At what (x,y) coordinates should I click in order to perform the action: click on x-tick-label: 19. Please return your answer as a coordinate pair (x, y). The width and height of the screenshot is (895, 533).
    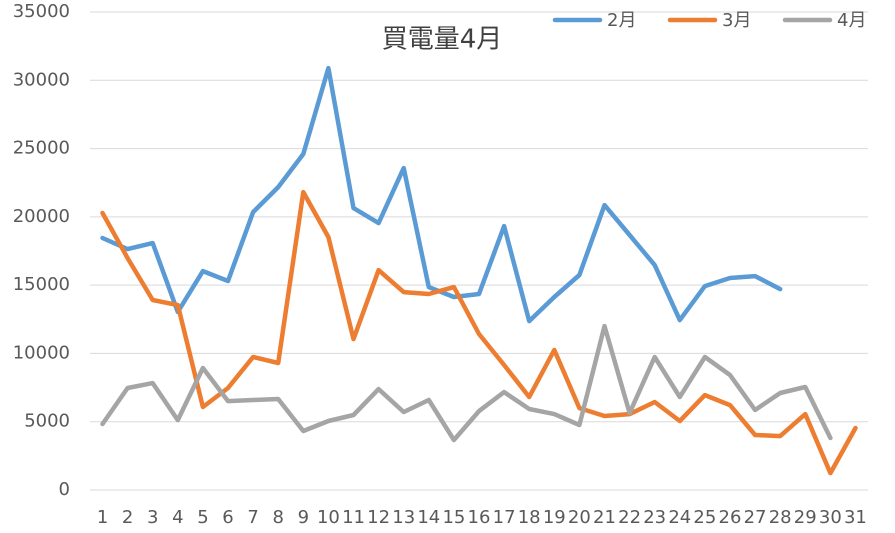
    Looking at the image, I should click on (554, 517).